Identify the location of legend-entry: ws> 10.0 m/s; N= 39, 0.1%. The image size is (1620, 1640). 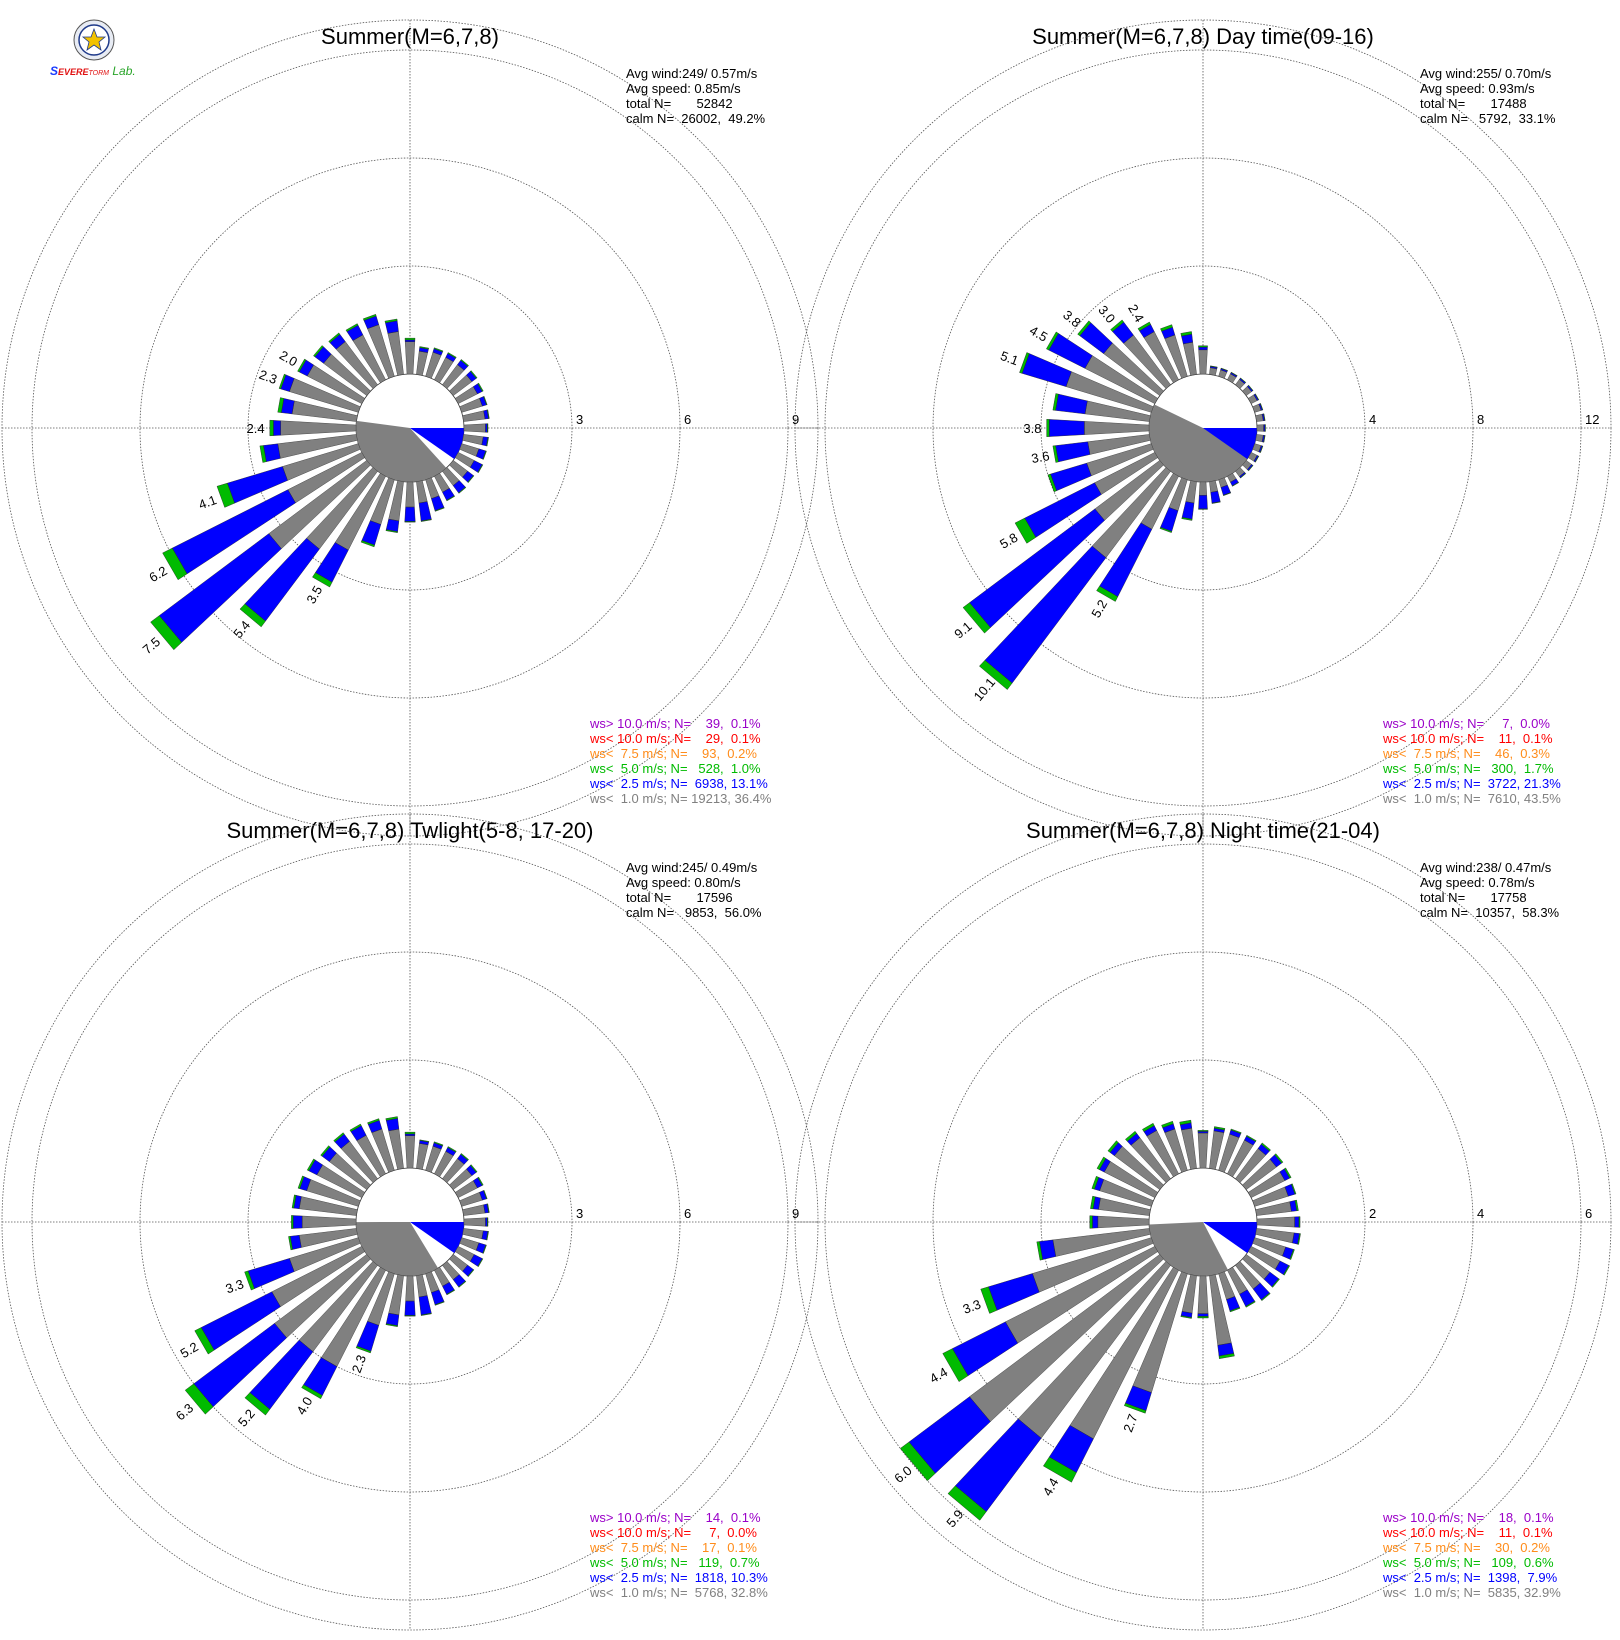
(675, 723).